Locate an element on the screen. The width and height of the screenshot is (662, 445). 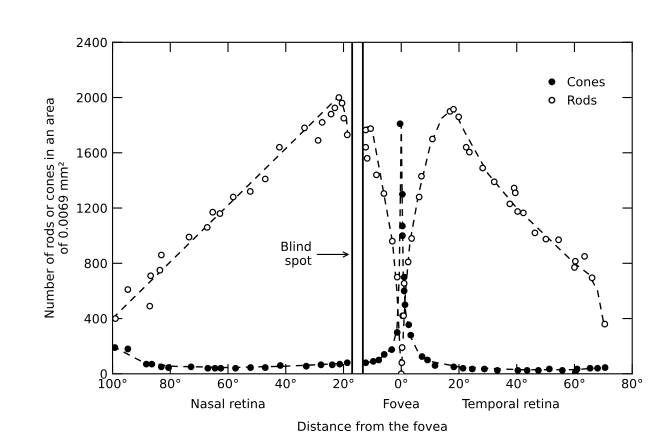
x-axis-title: Distance from the fovea is located at coordinates (372, 426).